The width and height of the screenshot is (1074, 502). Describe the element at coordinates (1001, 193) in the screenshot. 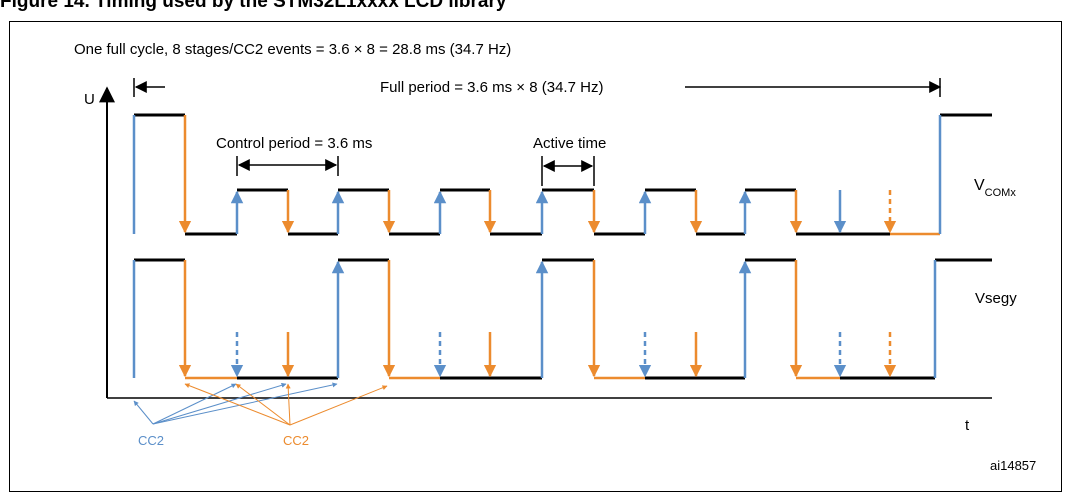

I see `vcom-label-subscript: COMx` at that location.